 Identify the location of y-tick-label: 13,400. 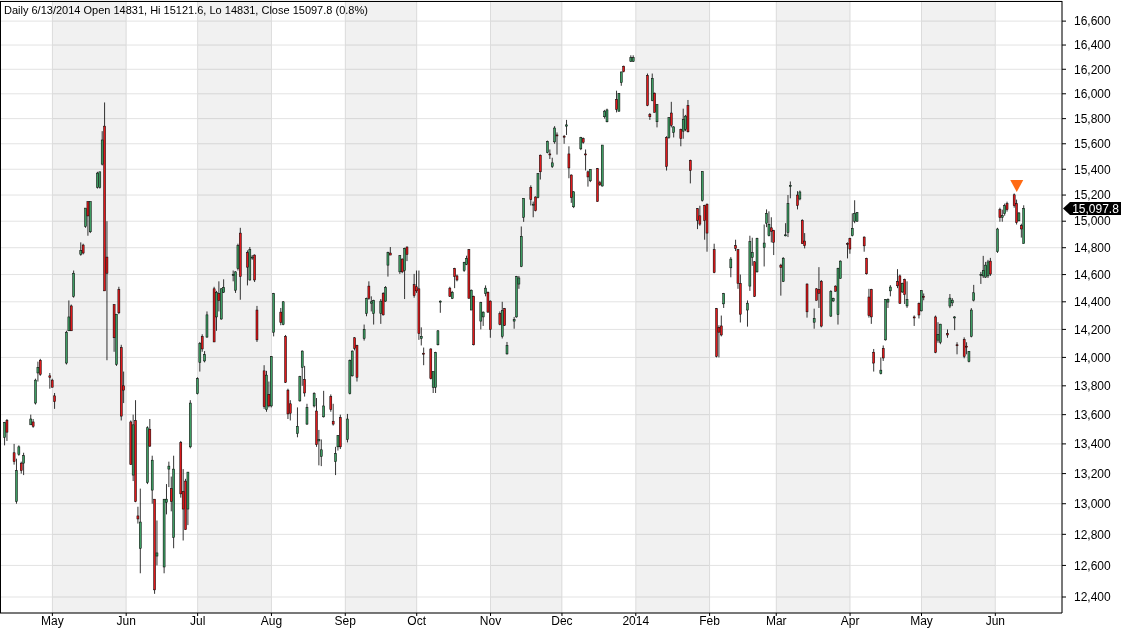
(1093, 444).